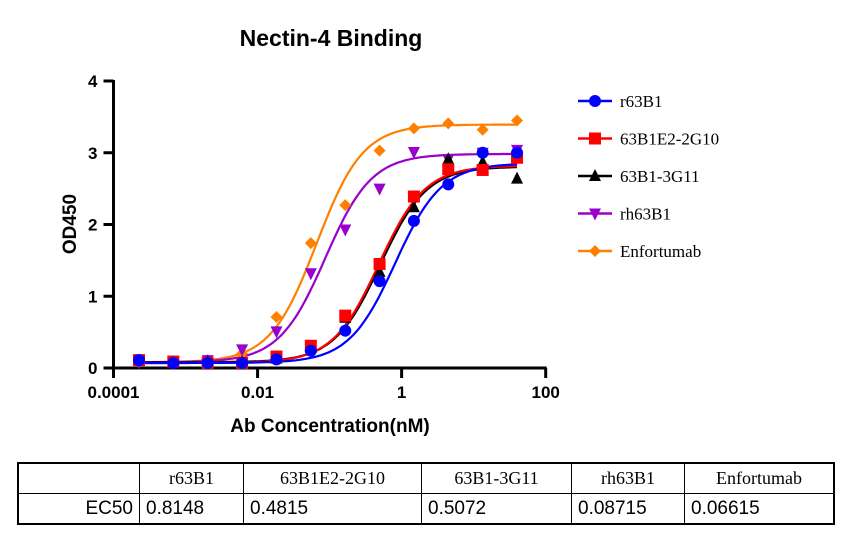 The height and width of the screenshot is (539, 851). What do you see at coordinates (628, 478) in the screenshot?
I see `table-header-cell: rh63B1` at bounding box center [628, 478].